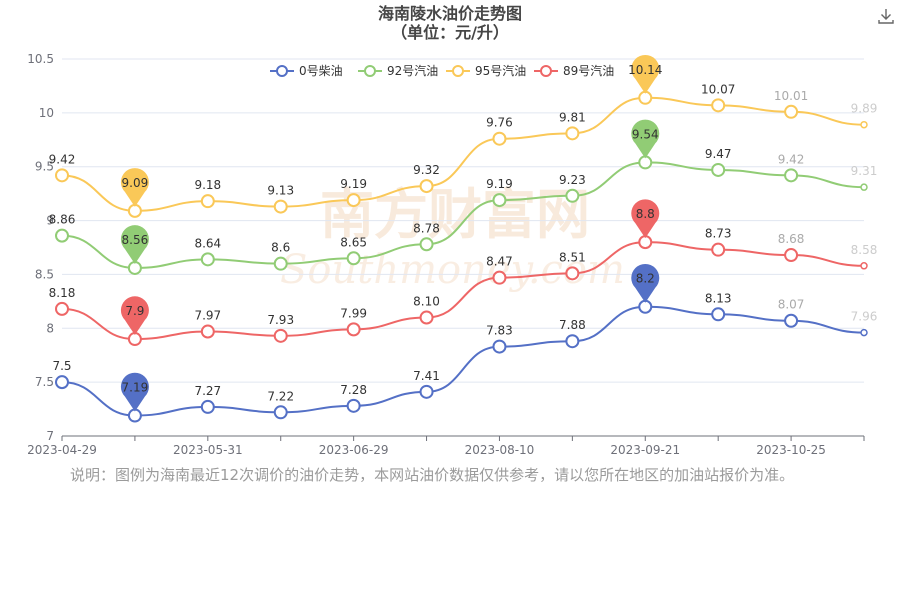  I want to click on data-label: 9.23, so click(572, 180).